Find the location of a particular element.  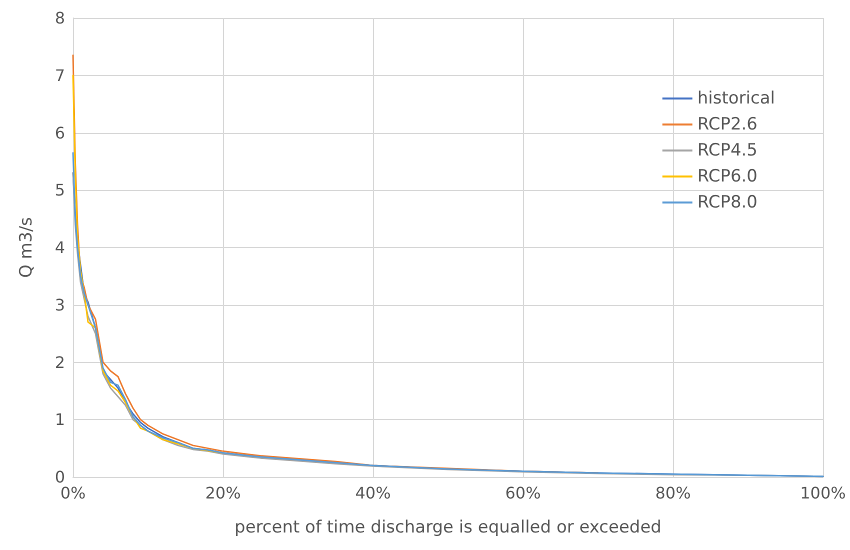

y-axis-title: Q m3/s is located at coordinates (26, 247).